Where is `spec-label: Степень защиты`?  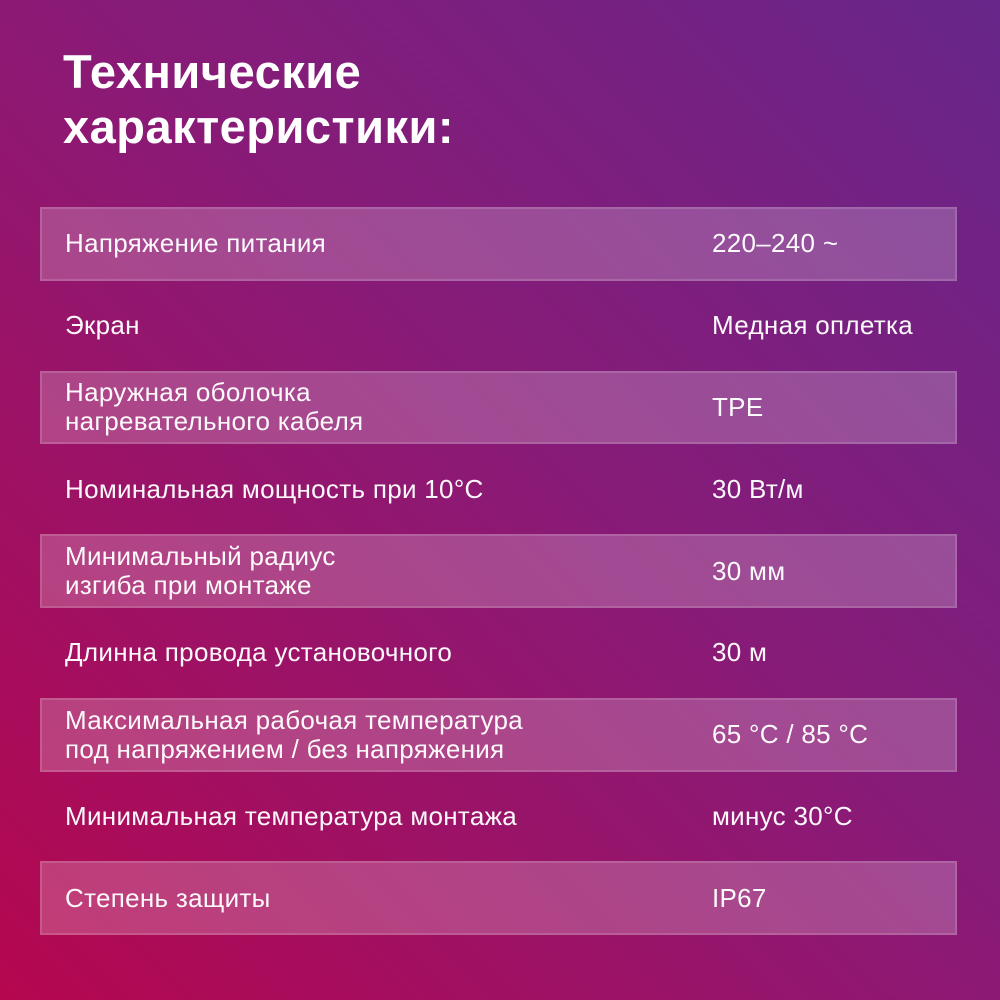
spec-label: Степень защиты is located at coordinates (376, 897).